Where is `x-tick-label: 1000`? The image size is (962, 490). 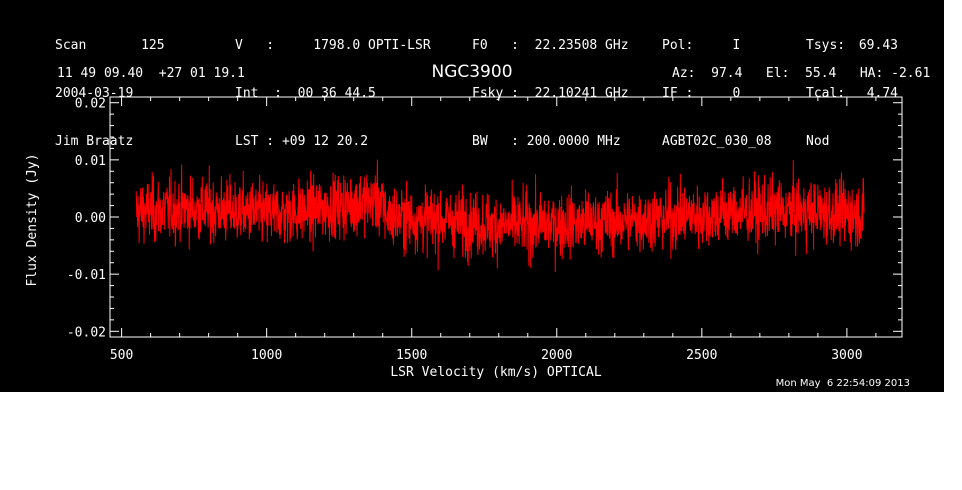
x-tick-label: 1000 is located at coordinates (266, 355).